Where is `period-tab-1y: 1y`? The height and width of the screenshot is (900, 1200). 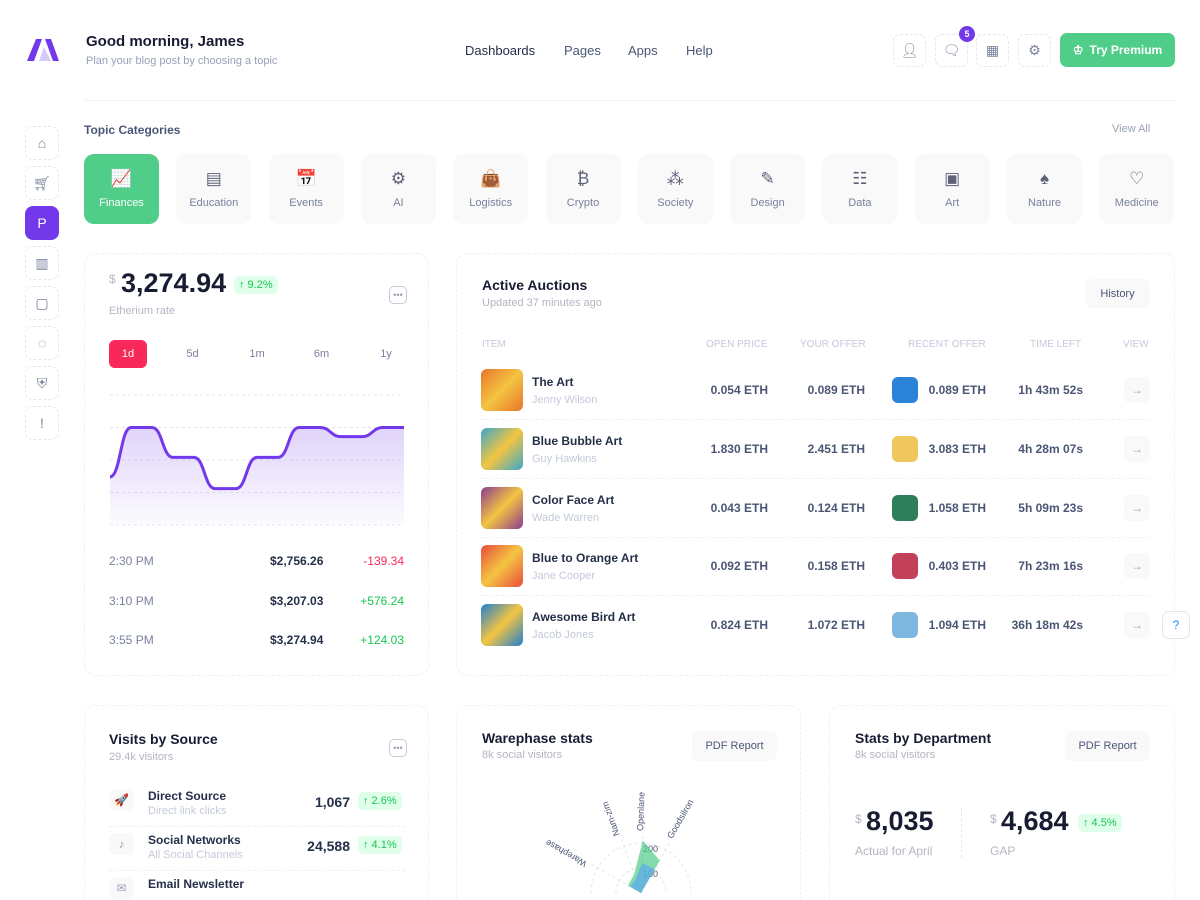 period-tab-1y: 1y is located at coordinates (386, 354).